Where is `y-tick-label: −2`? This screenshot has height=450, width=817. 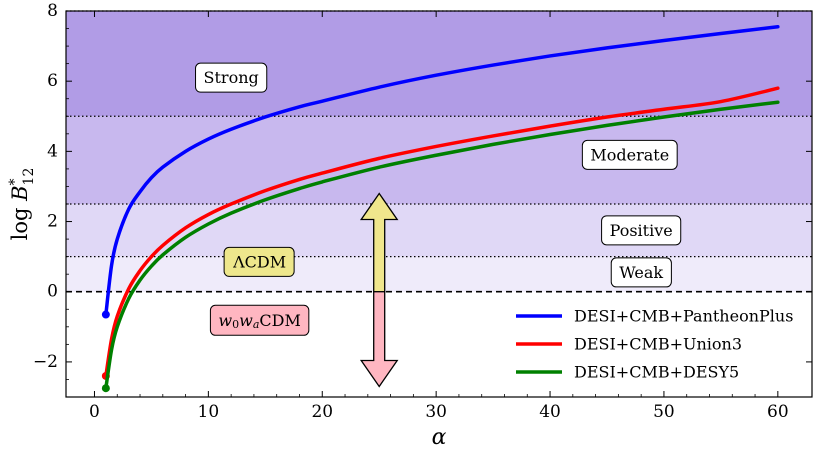
y-tick-label: −2 is located at coordinates (45, 362).